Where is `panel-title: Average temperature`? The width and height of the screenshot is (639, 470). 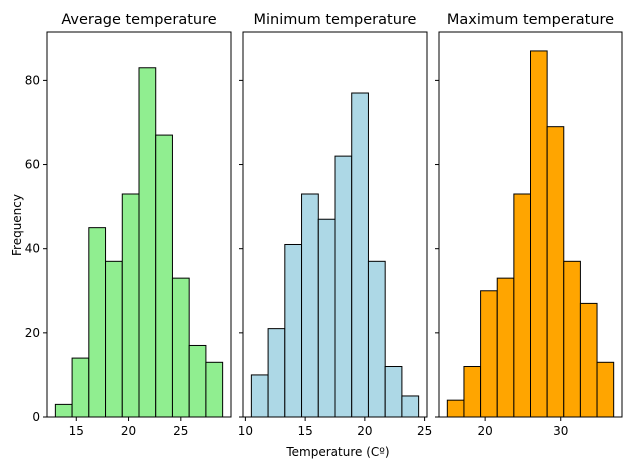
panel-title: Average temperature is located at coordinates (138, 20).